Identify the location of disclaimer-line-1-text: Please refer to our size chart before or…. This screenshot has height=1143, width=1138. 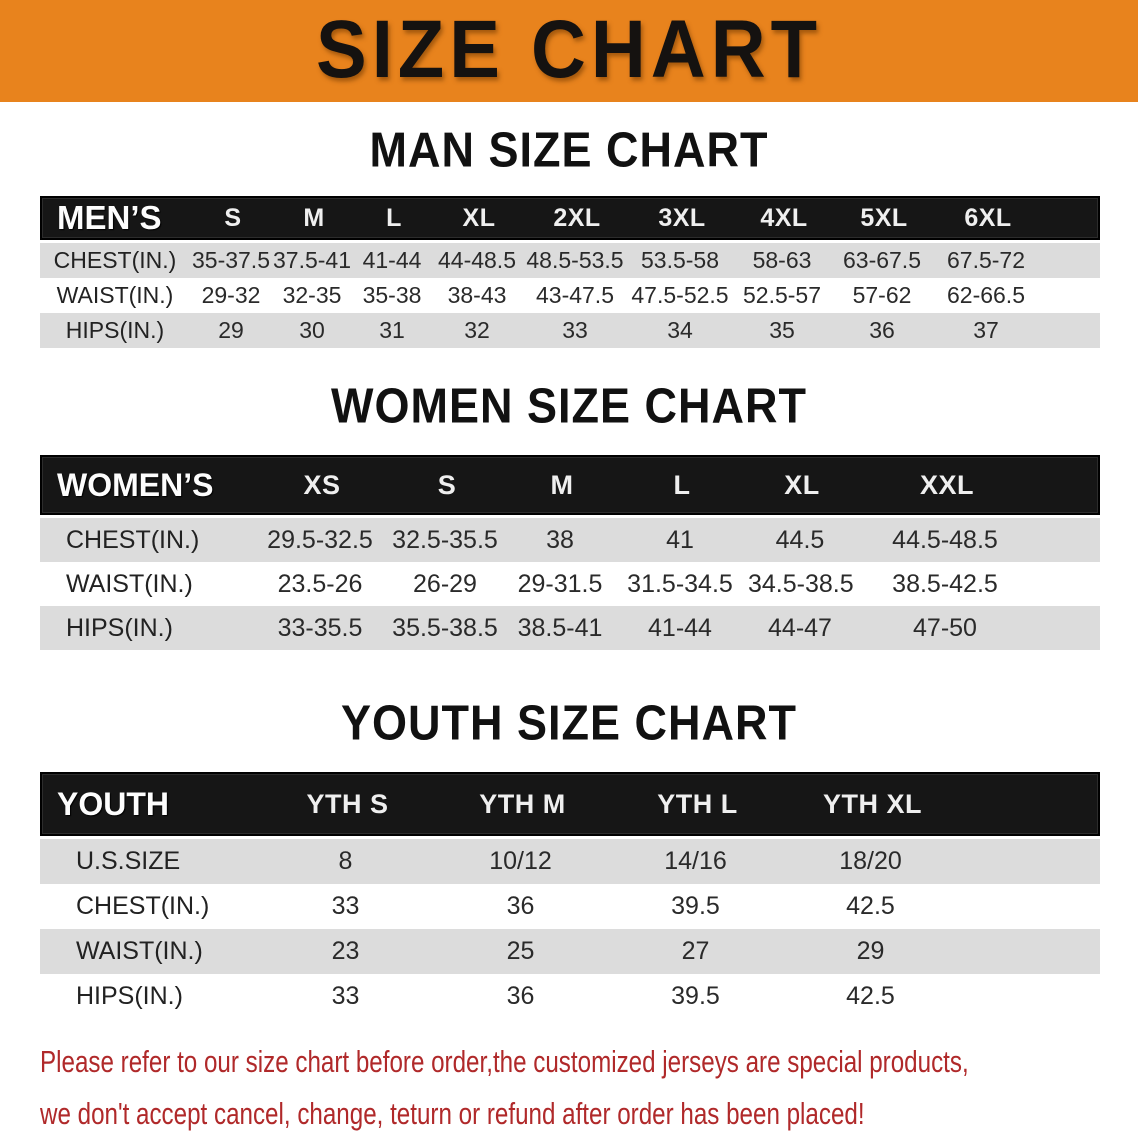
(504, 1061).